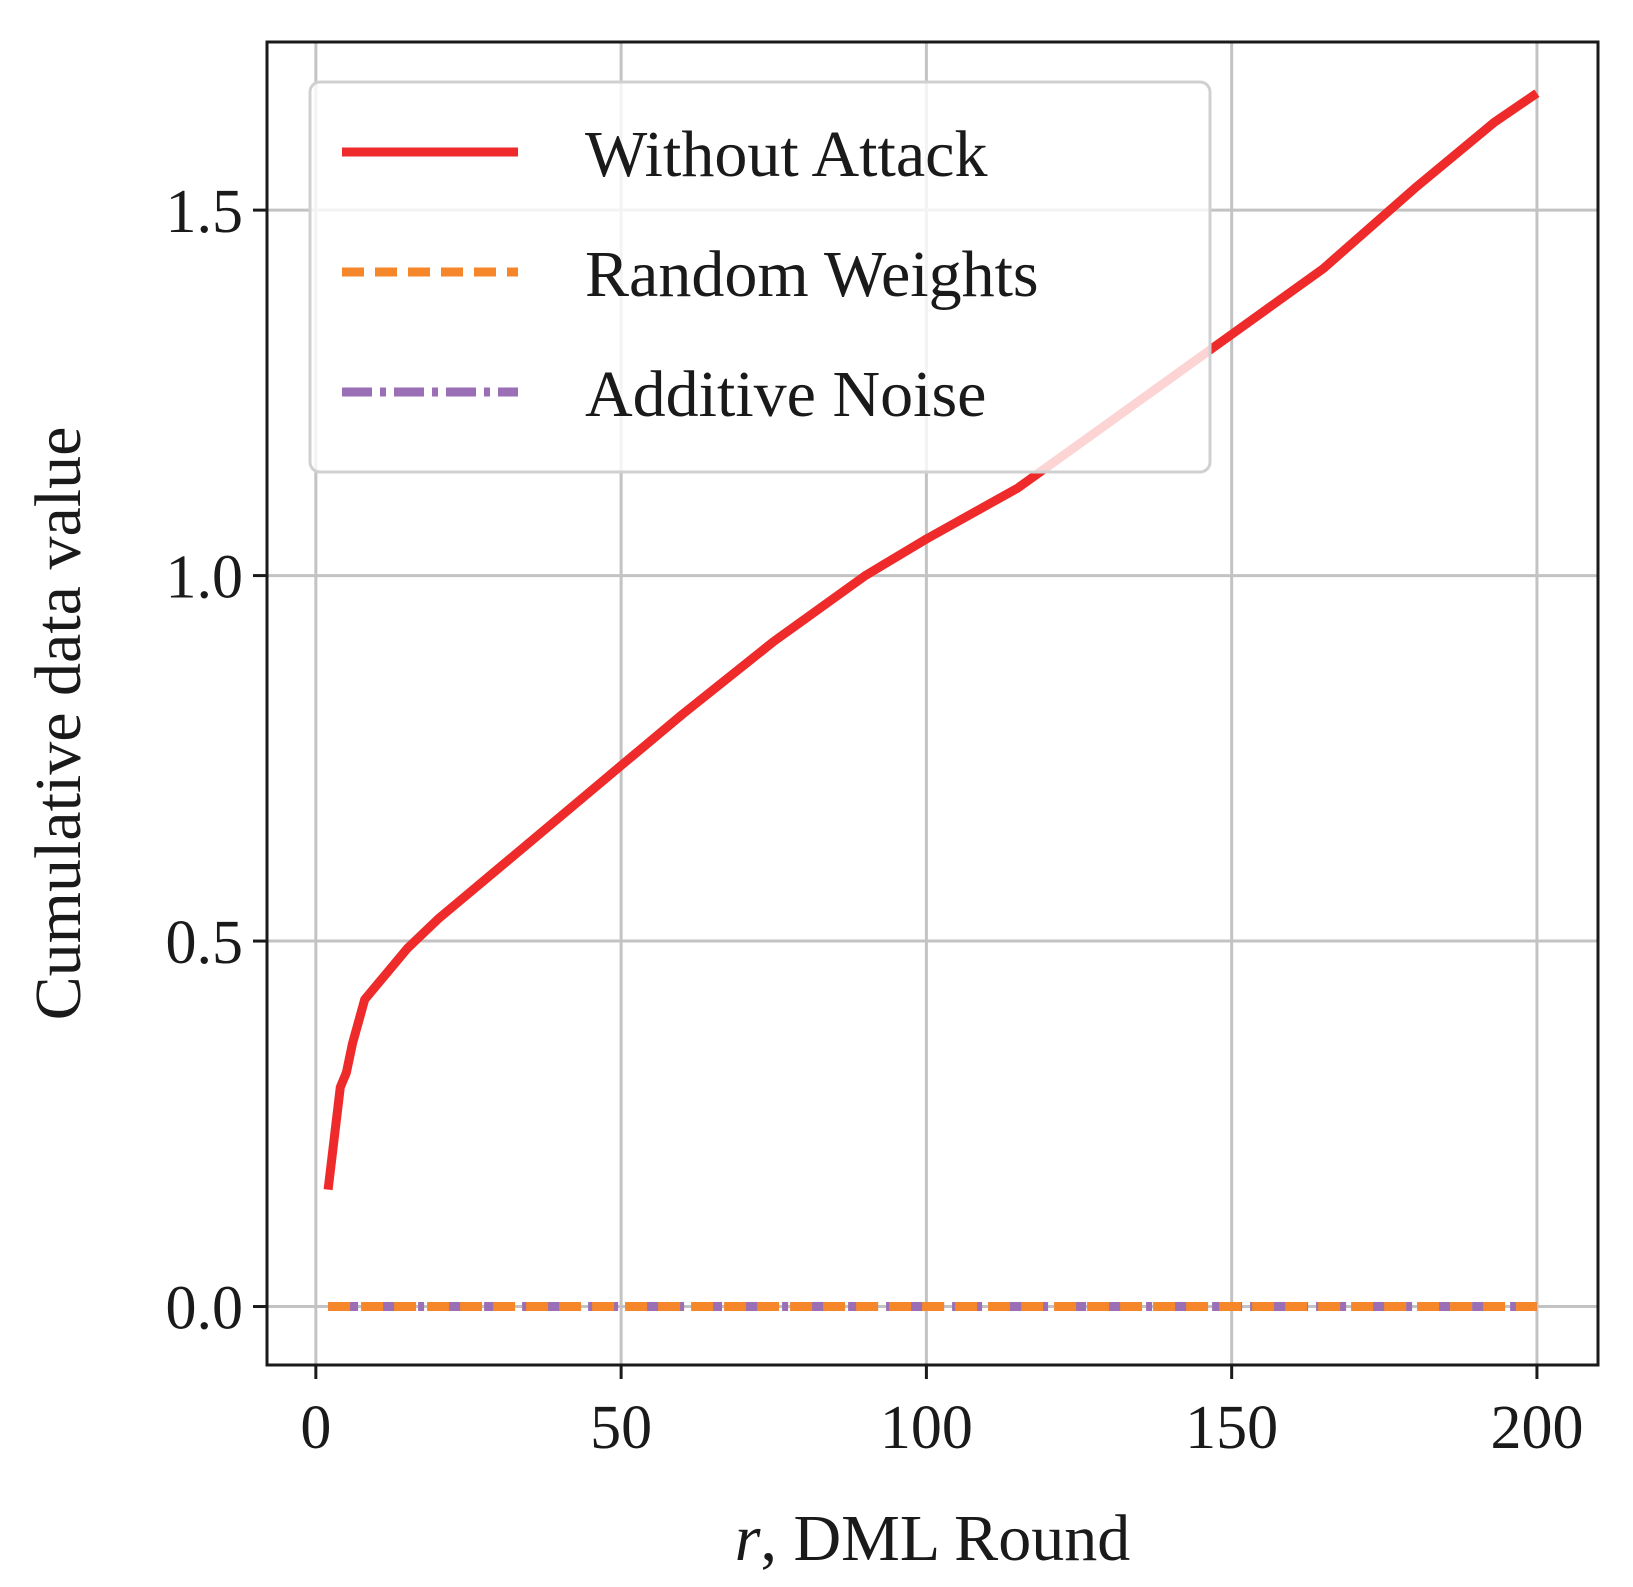 Image resolution: width=1633 pixels, height=1587 pixels. Describe the element at coordinates (621, 1428) in the screenshot. I see `x-tick-label: 50` at that location.